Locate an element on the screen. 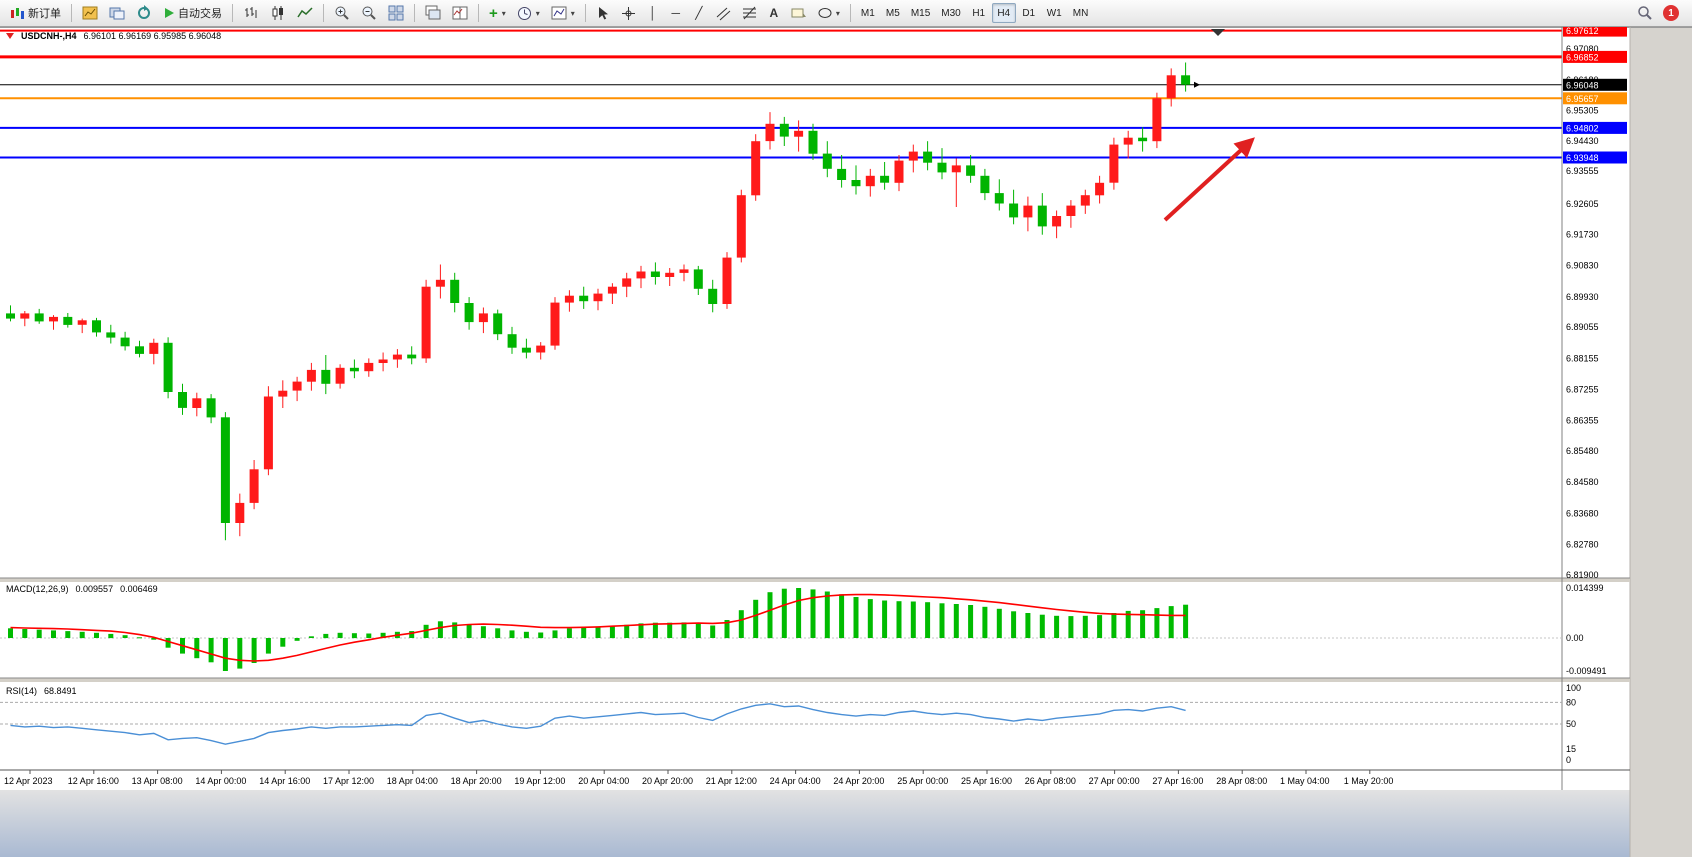 This screenshot has height=857, width=1692. bar-chart-button is located at coordinates (251, 13).